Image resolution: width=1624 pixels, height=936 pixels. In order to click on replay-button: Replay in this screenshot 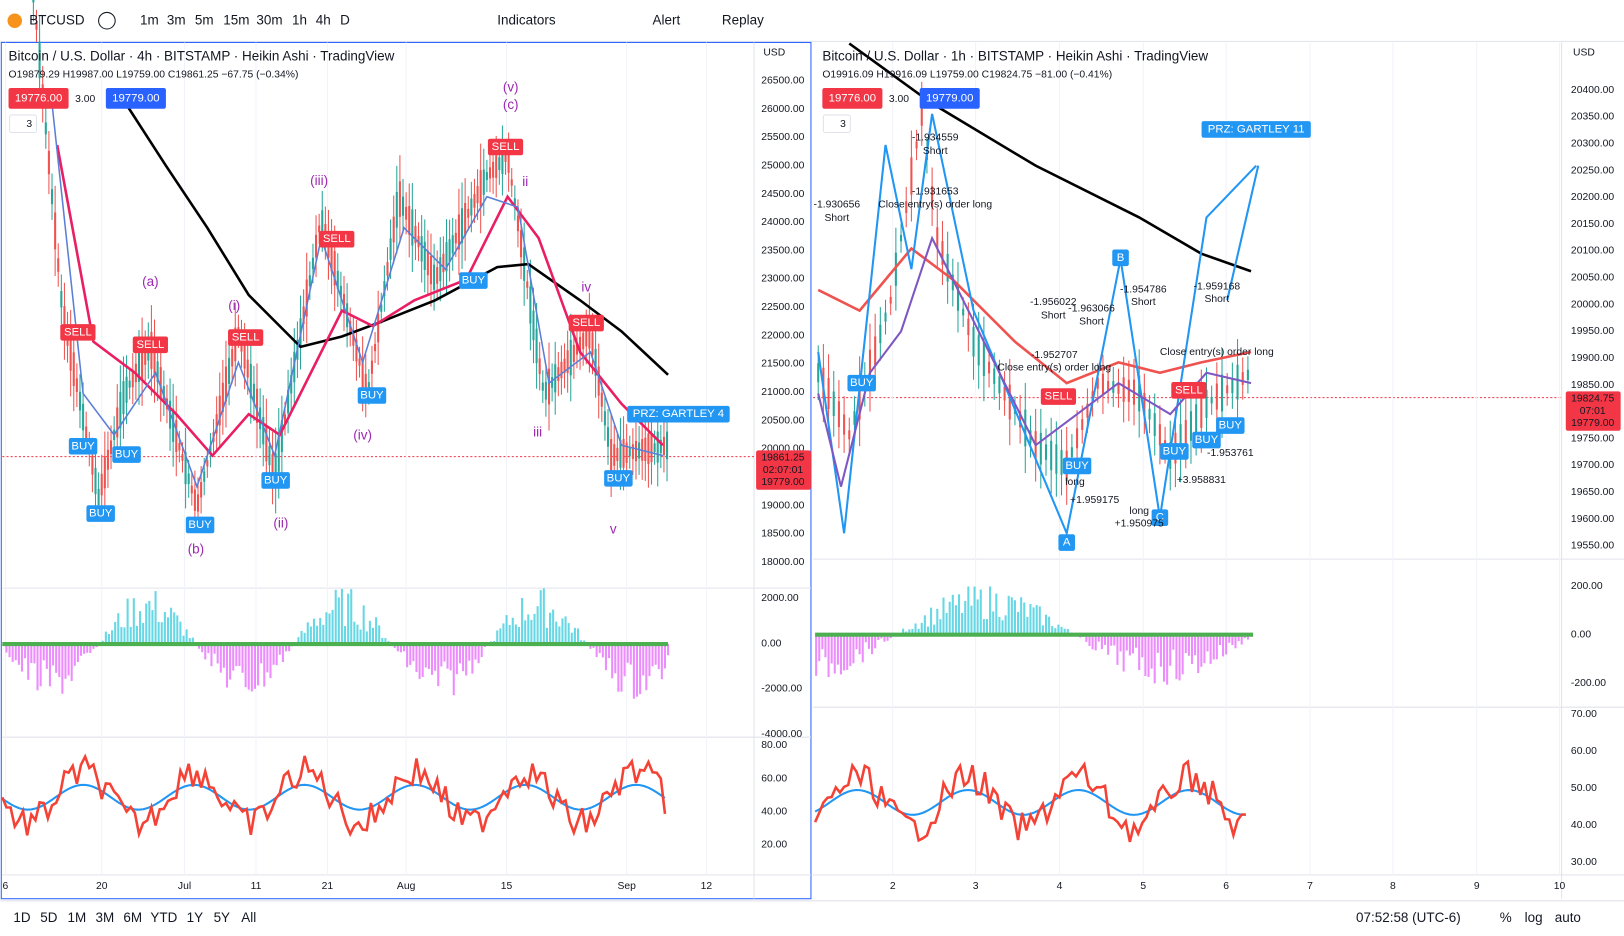, I will do `click(743, 19)`.